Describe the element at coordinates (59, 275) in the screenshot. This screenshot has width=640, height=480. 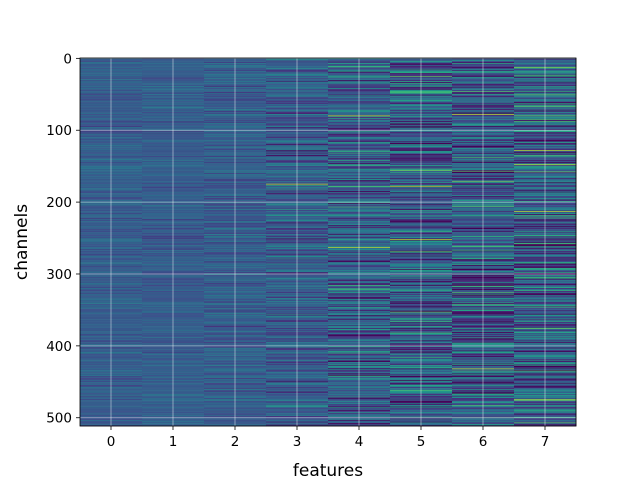
I see `y-tick-label: 300` at that location.